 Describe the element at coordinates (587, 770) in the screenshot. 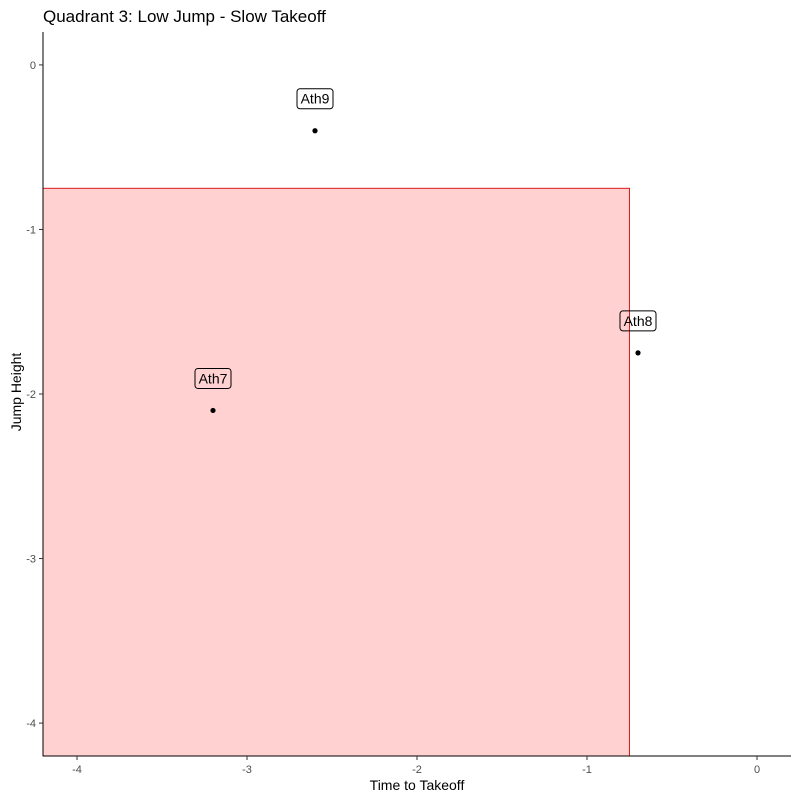

I see `x-tick-label: -1` at that location.